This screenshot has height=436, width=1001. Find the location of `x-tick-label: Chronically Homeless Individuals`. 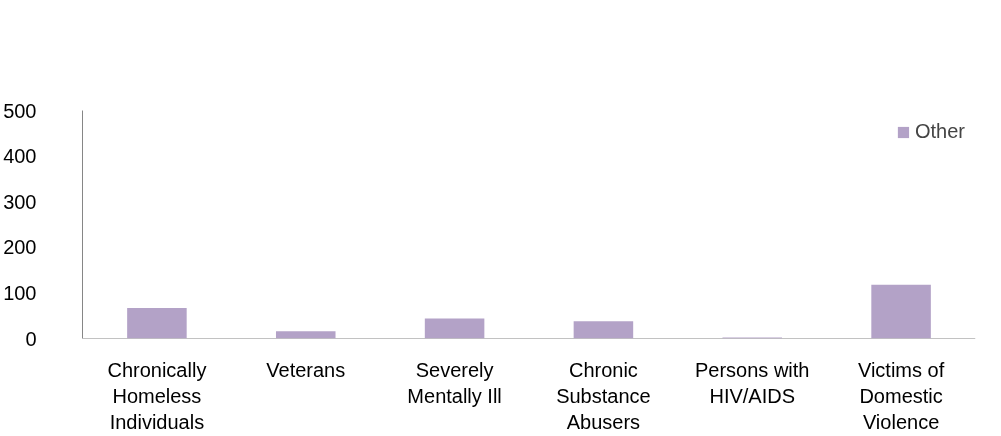

x-tick-label: Chronically Homeless Individuals is located at coordinates (157, 396).